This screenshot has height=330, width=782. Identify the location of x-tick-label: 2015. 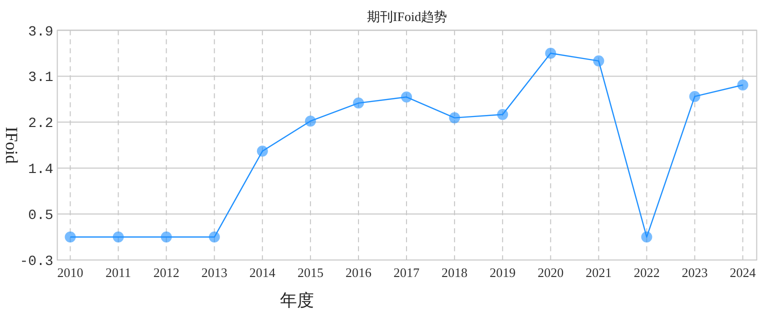
(310, 272).